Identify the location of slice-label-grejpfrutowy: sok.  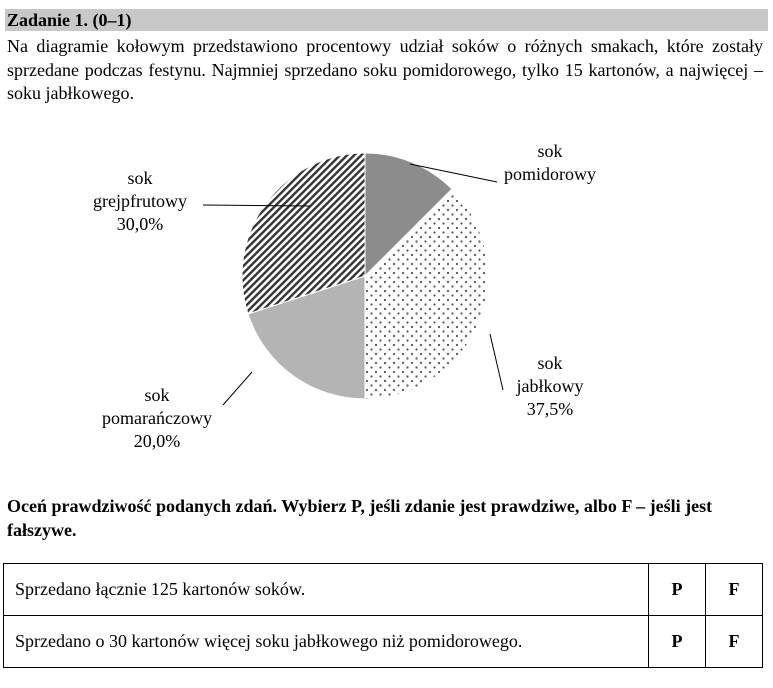
(139, 178).